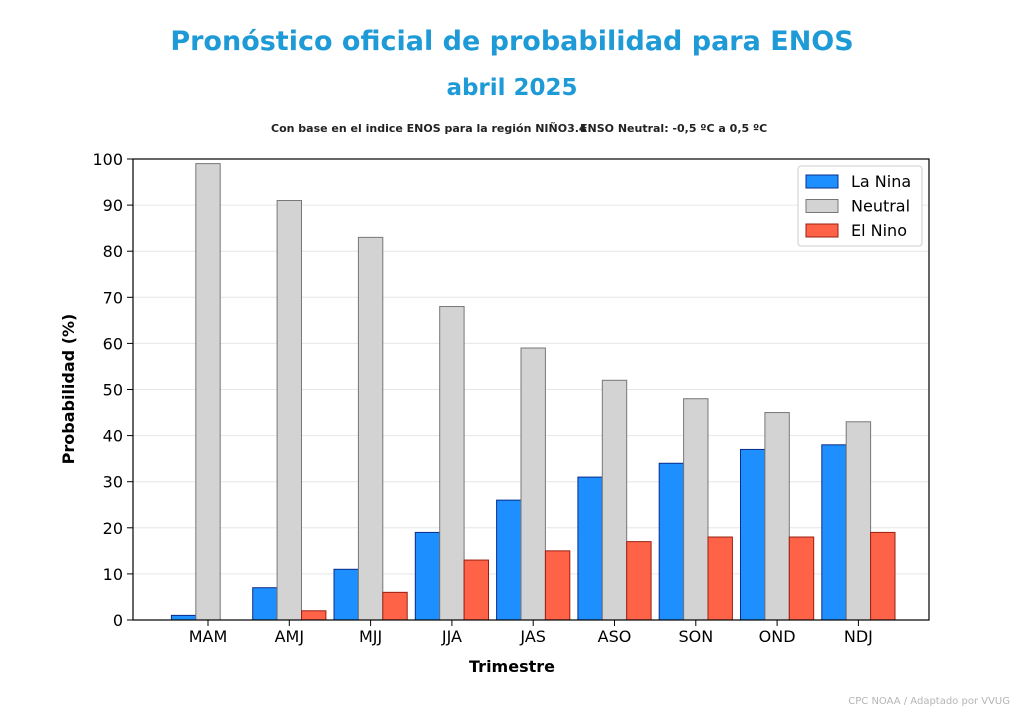 The image size is (1024, 720). I want to click on x-tick-label: SON, so click(695, 636).